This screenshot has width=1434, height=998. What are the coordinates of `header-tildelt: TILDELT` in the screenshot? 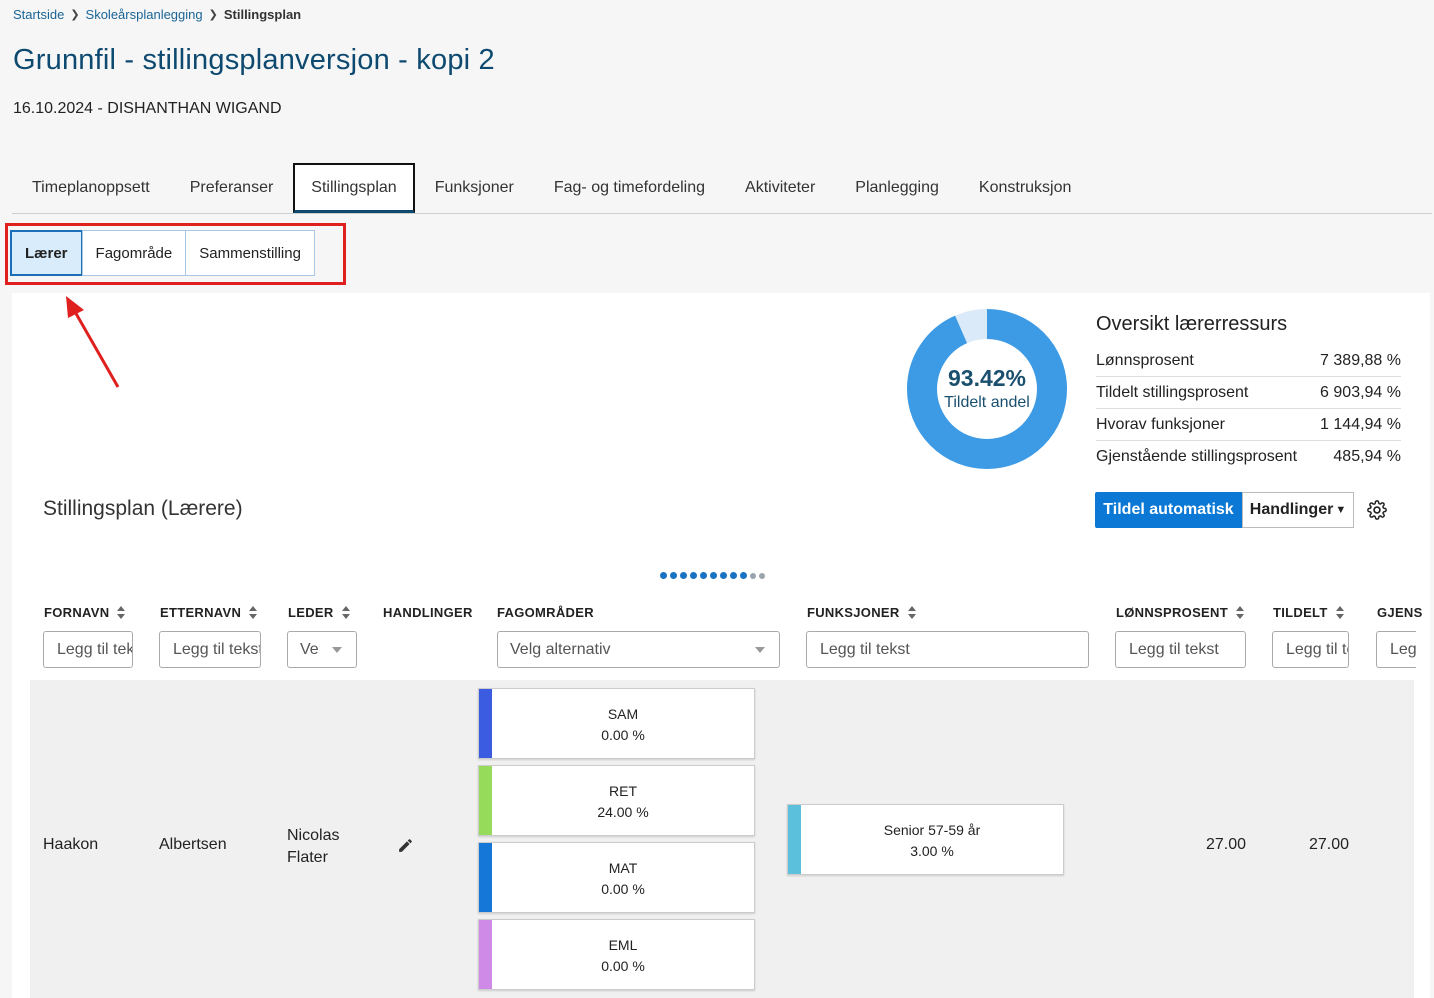 It's located at (1309, 612).